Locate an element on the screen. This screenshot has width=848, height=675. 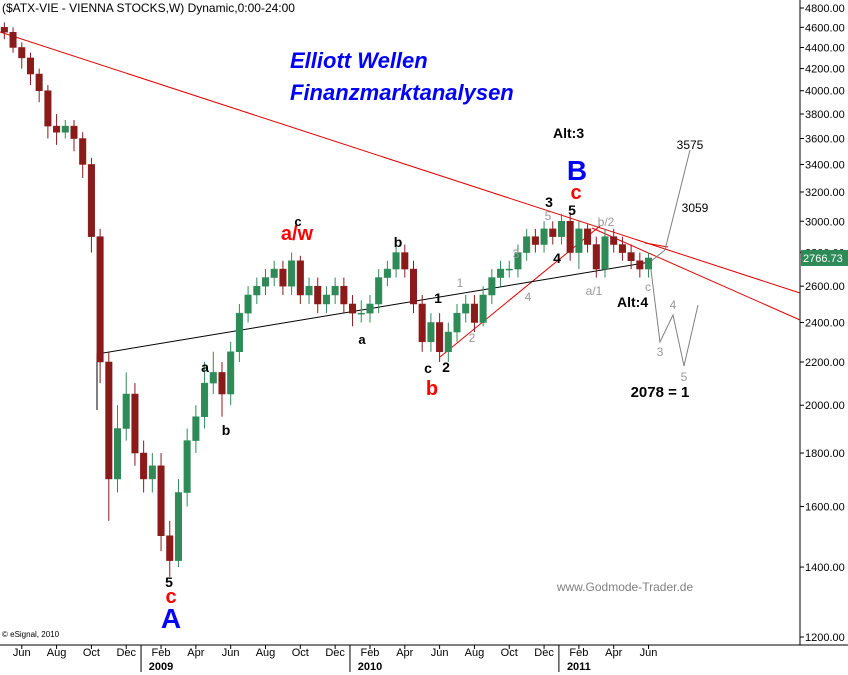
y-tick-label: 2400.00 is located at coordinates (825, 324).